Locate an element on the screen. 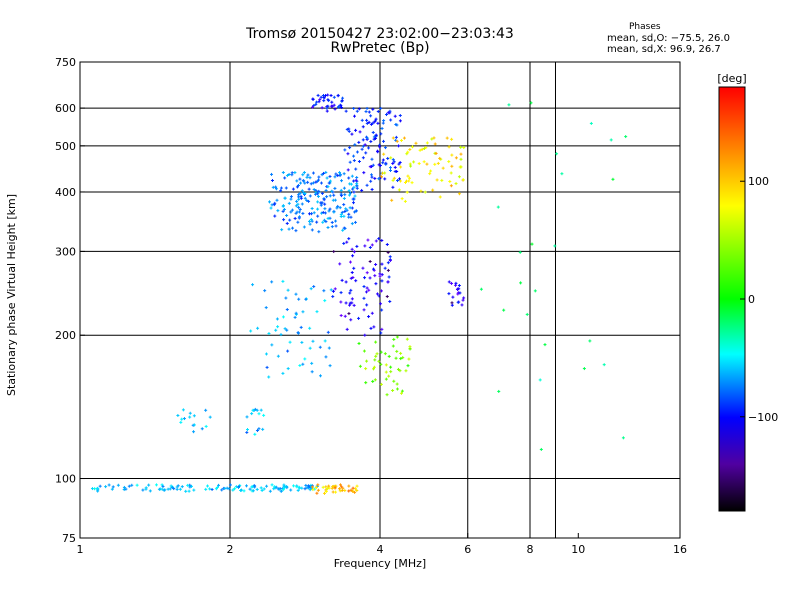 Image resolution: width=800 pixels, height=600 pixels. colorbar-tick-label: 0 is located at coordinates (751, 299).